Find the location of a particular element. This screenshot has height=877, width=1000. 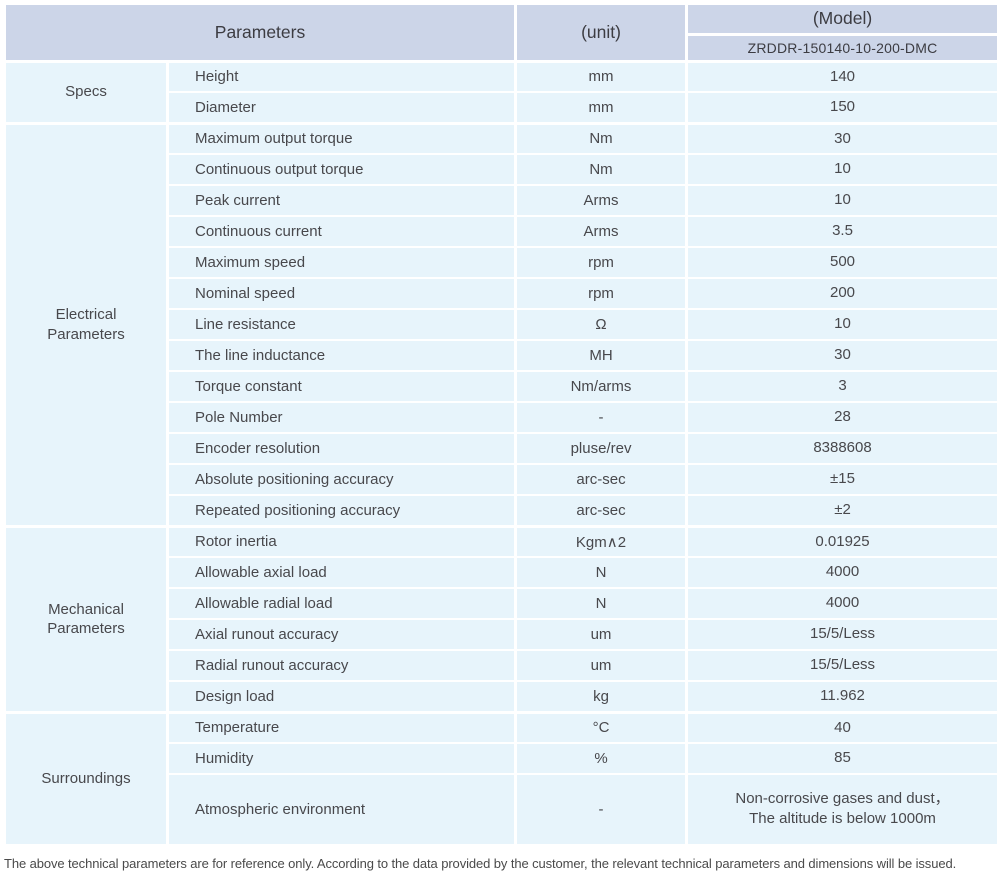

param-name-cell: Diameter is located at coordinates (341, 108).